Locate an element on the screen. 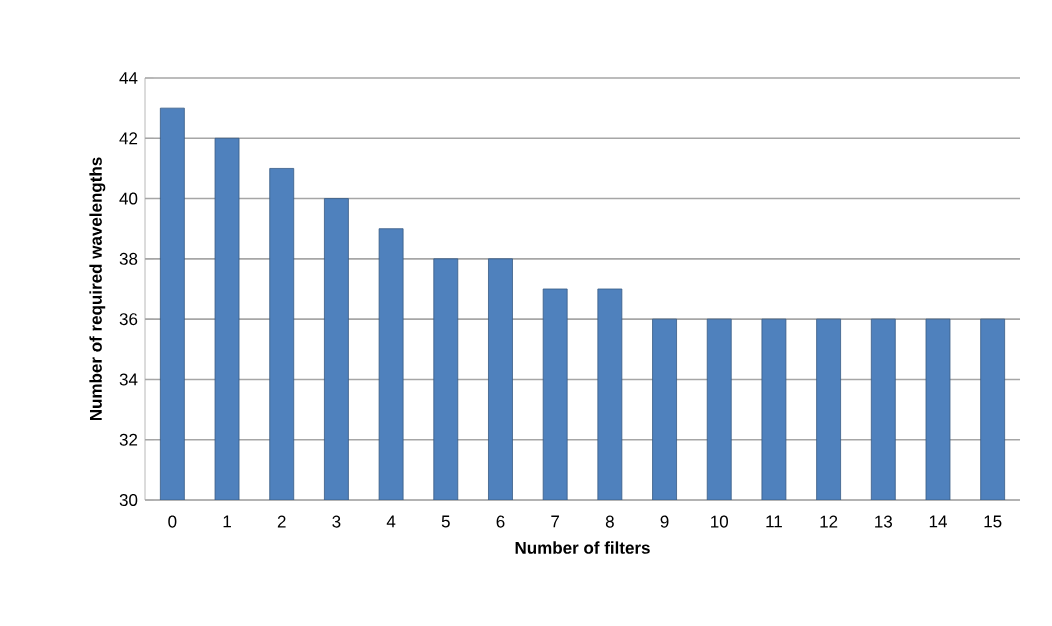 This screenshot has height=626, width=1052. x-tick-label: 10 is located at coordinates (720, 521).